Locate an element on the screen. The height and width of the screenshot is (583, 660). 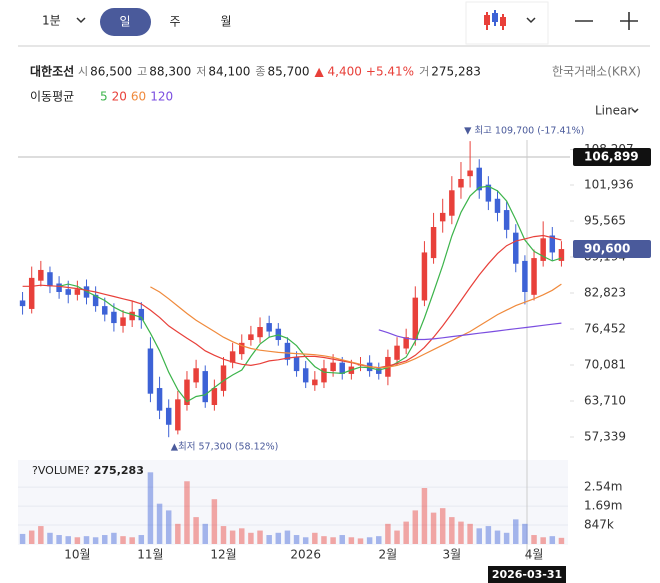
current-price-box is located at coordinates (612, 249).